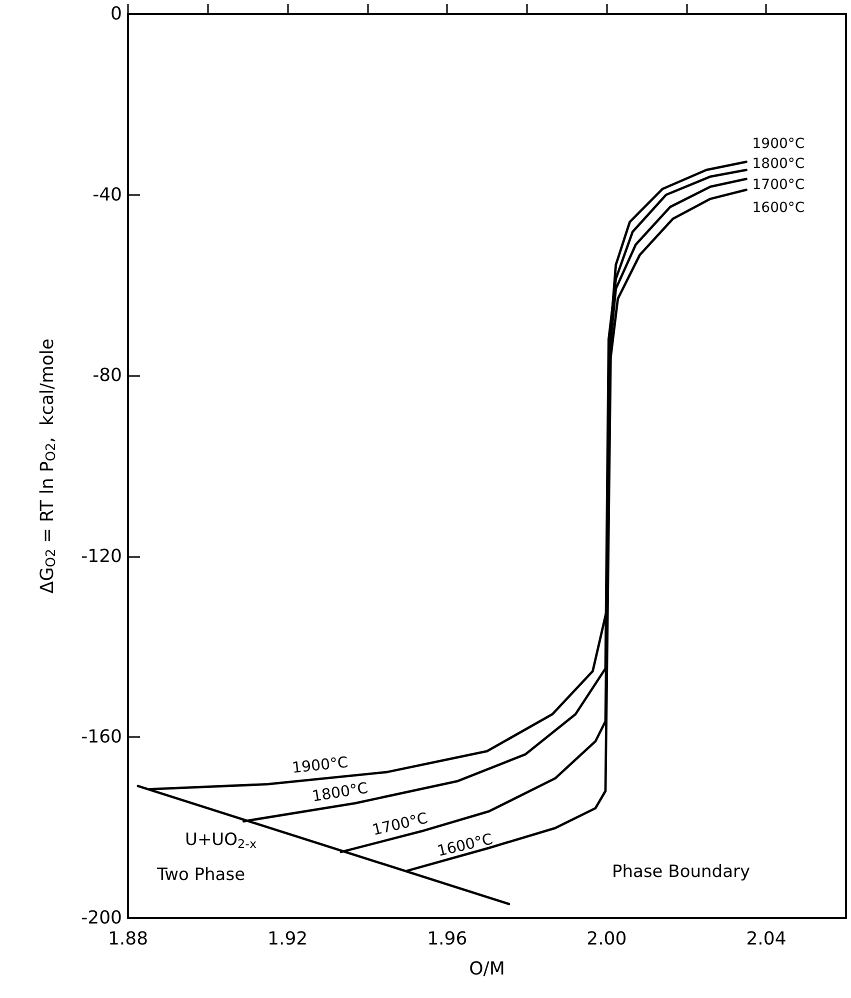 The height and width of the screenshot is (998, 851). I want to click on text: 2.00, so click(606, 939).